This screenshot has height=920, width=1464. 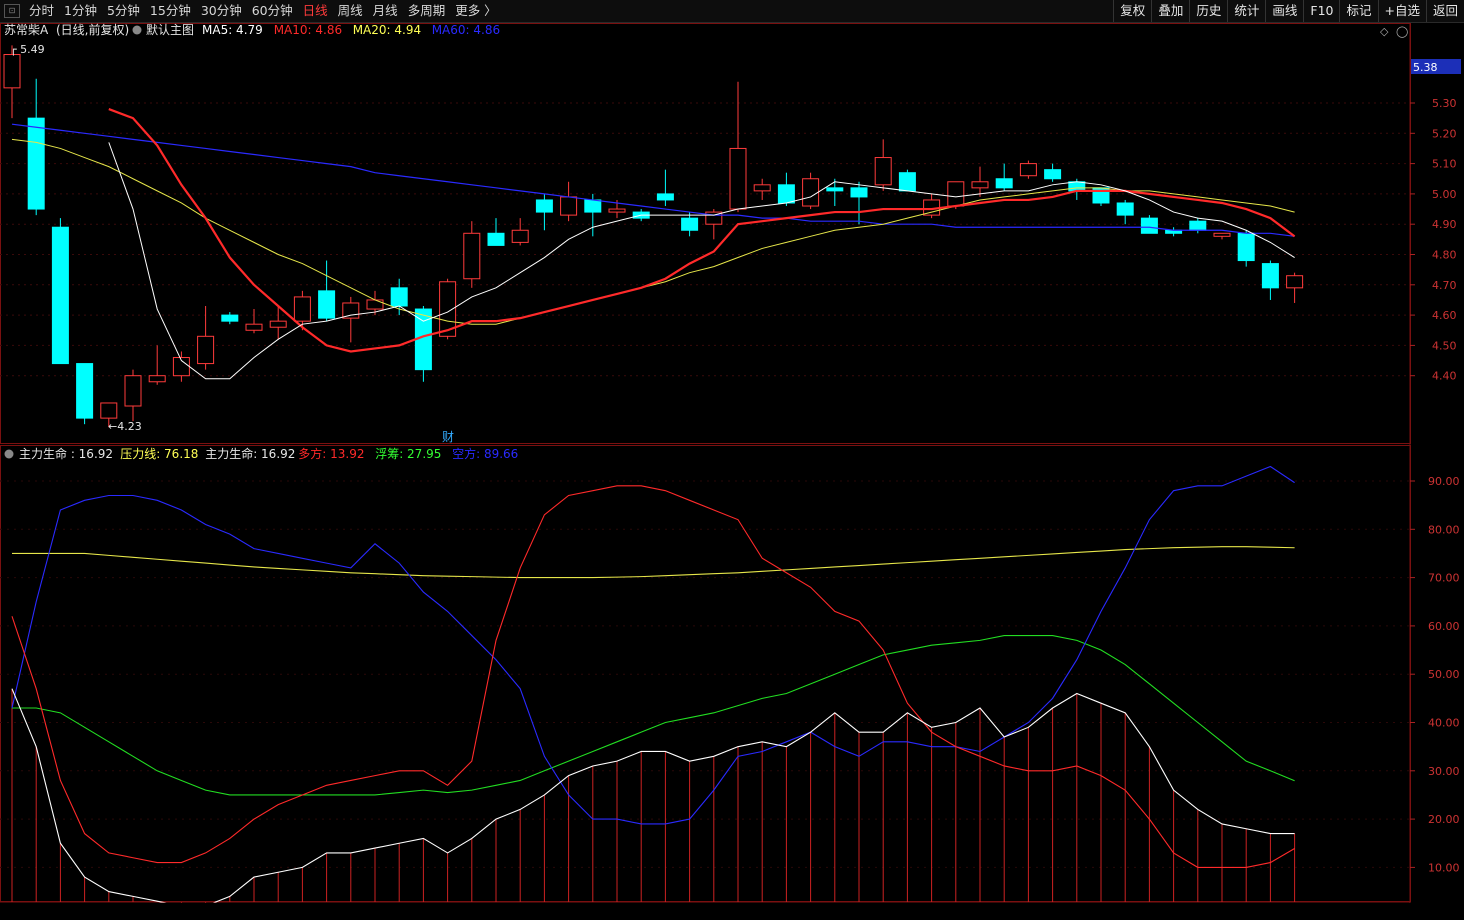 I want to click on period-tab-6: 日线, so click(x=315, y=10).